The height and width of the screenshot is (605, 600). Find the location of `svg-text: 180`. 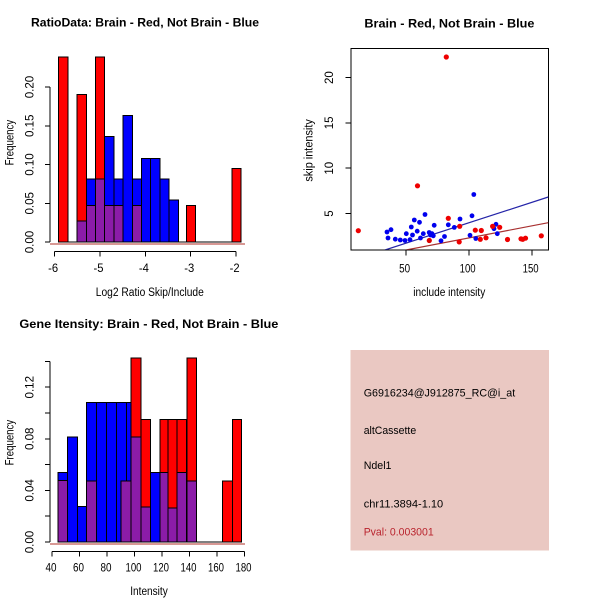

svg-text: 180 is located at coordinates (244, 568).